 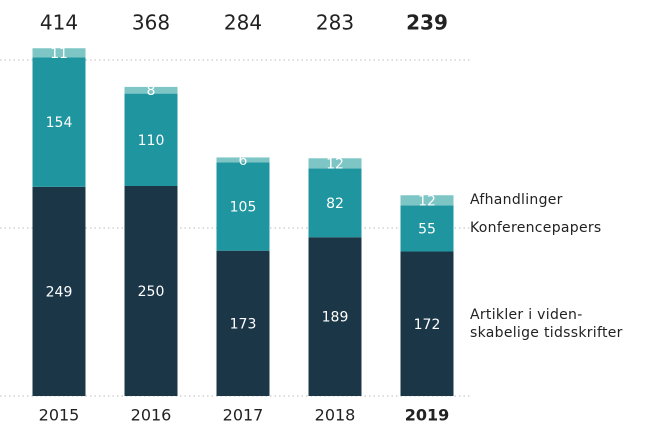 What do you see at coordinates (335, 414) in the screenshot?
I see `x-tick-label: 2018` at bounding box center [335, 414].